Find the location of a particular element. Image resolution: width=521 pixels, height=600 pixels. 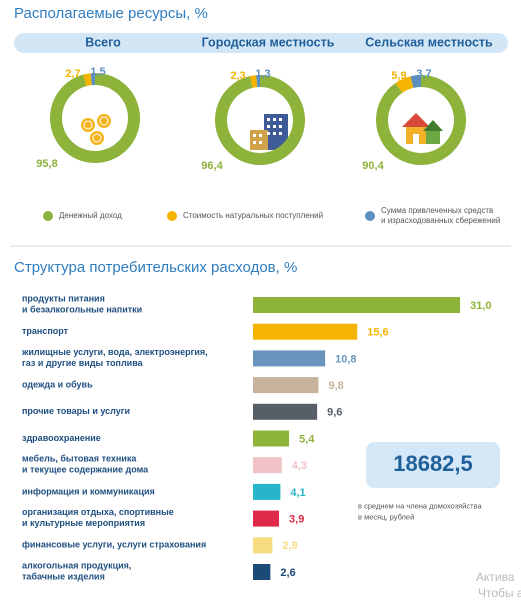

value-label: 9,8 is located at coordinates (335, 386).